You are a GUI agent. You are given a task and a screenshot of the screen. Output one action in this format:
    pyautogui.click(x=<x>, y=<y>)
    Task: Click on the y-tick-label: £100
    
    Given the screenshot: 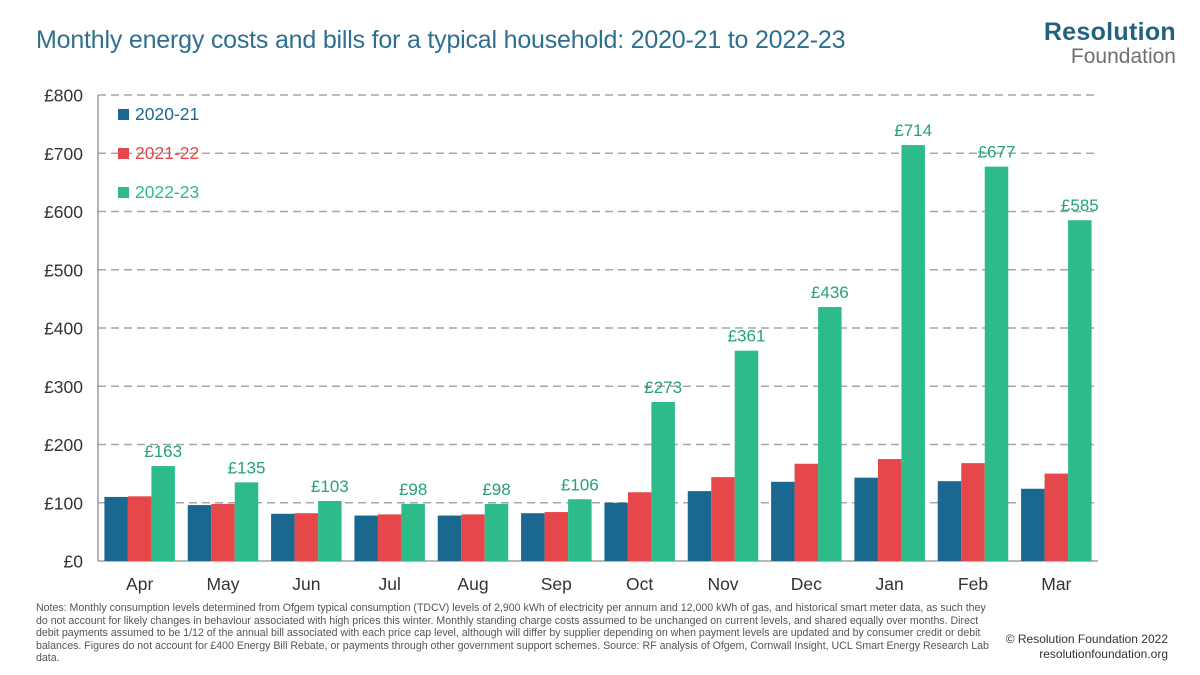 What is the action you would take?
    pyautogui.click(x=63, y=503)
    